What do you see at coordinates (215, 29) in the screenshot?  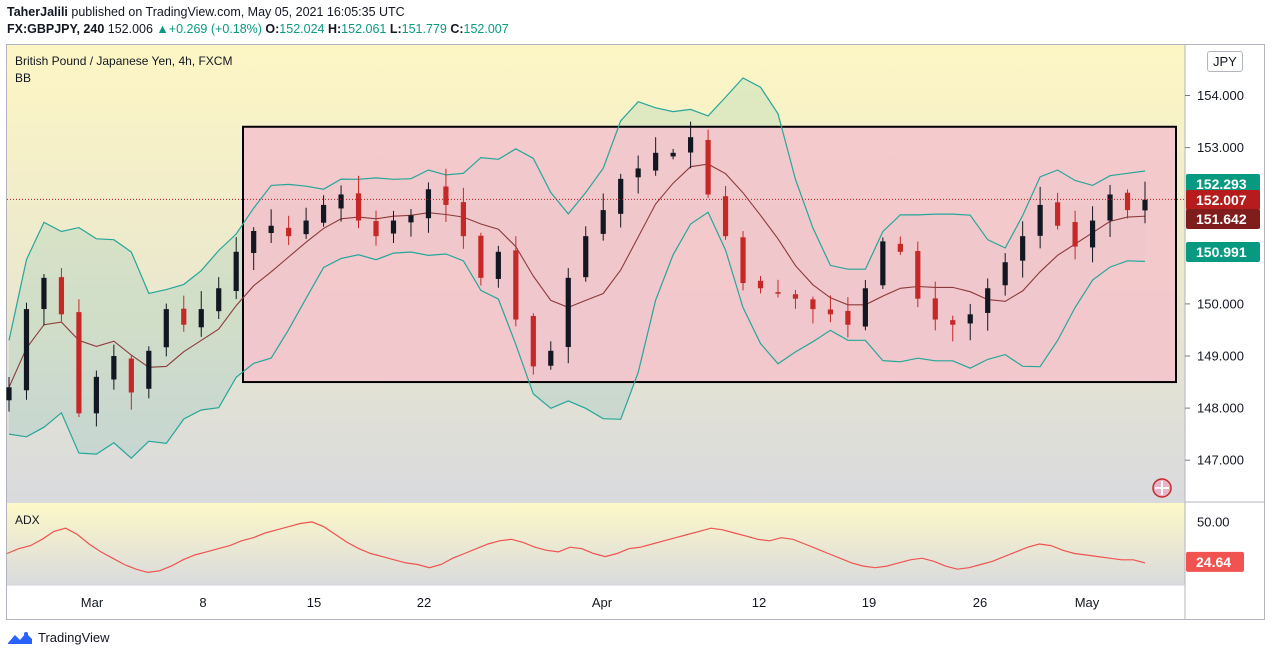 I see `price-change: +0.269 (+0.18%)` at bounding box center [215, 29].